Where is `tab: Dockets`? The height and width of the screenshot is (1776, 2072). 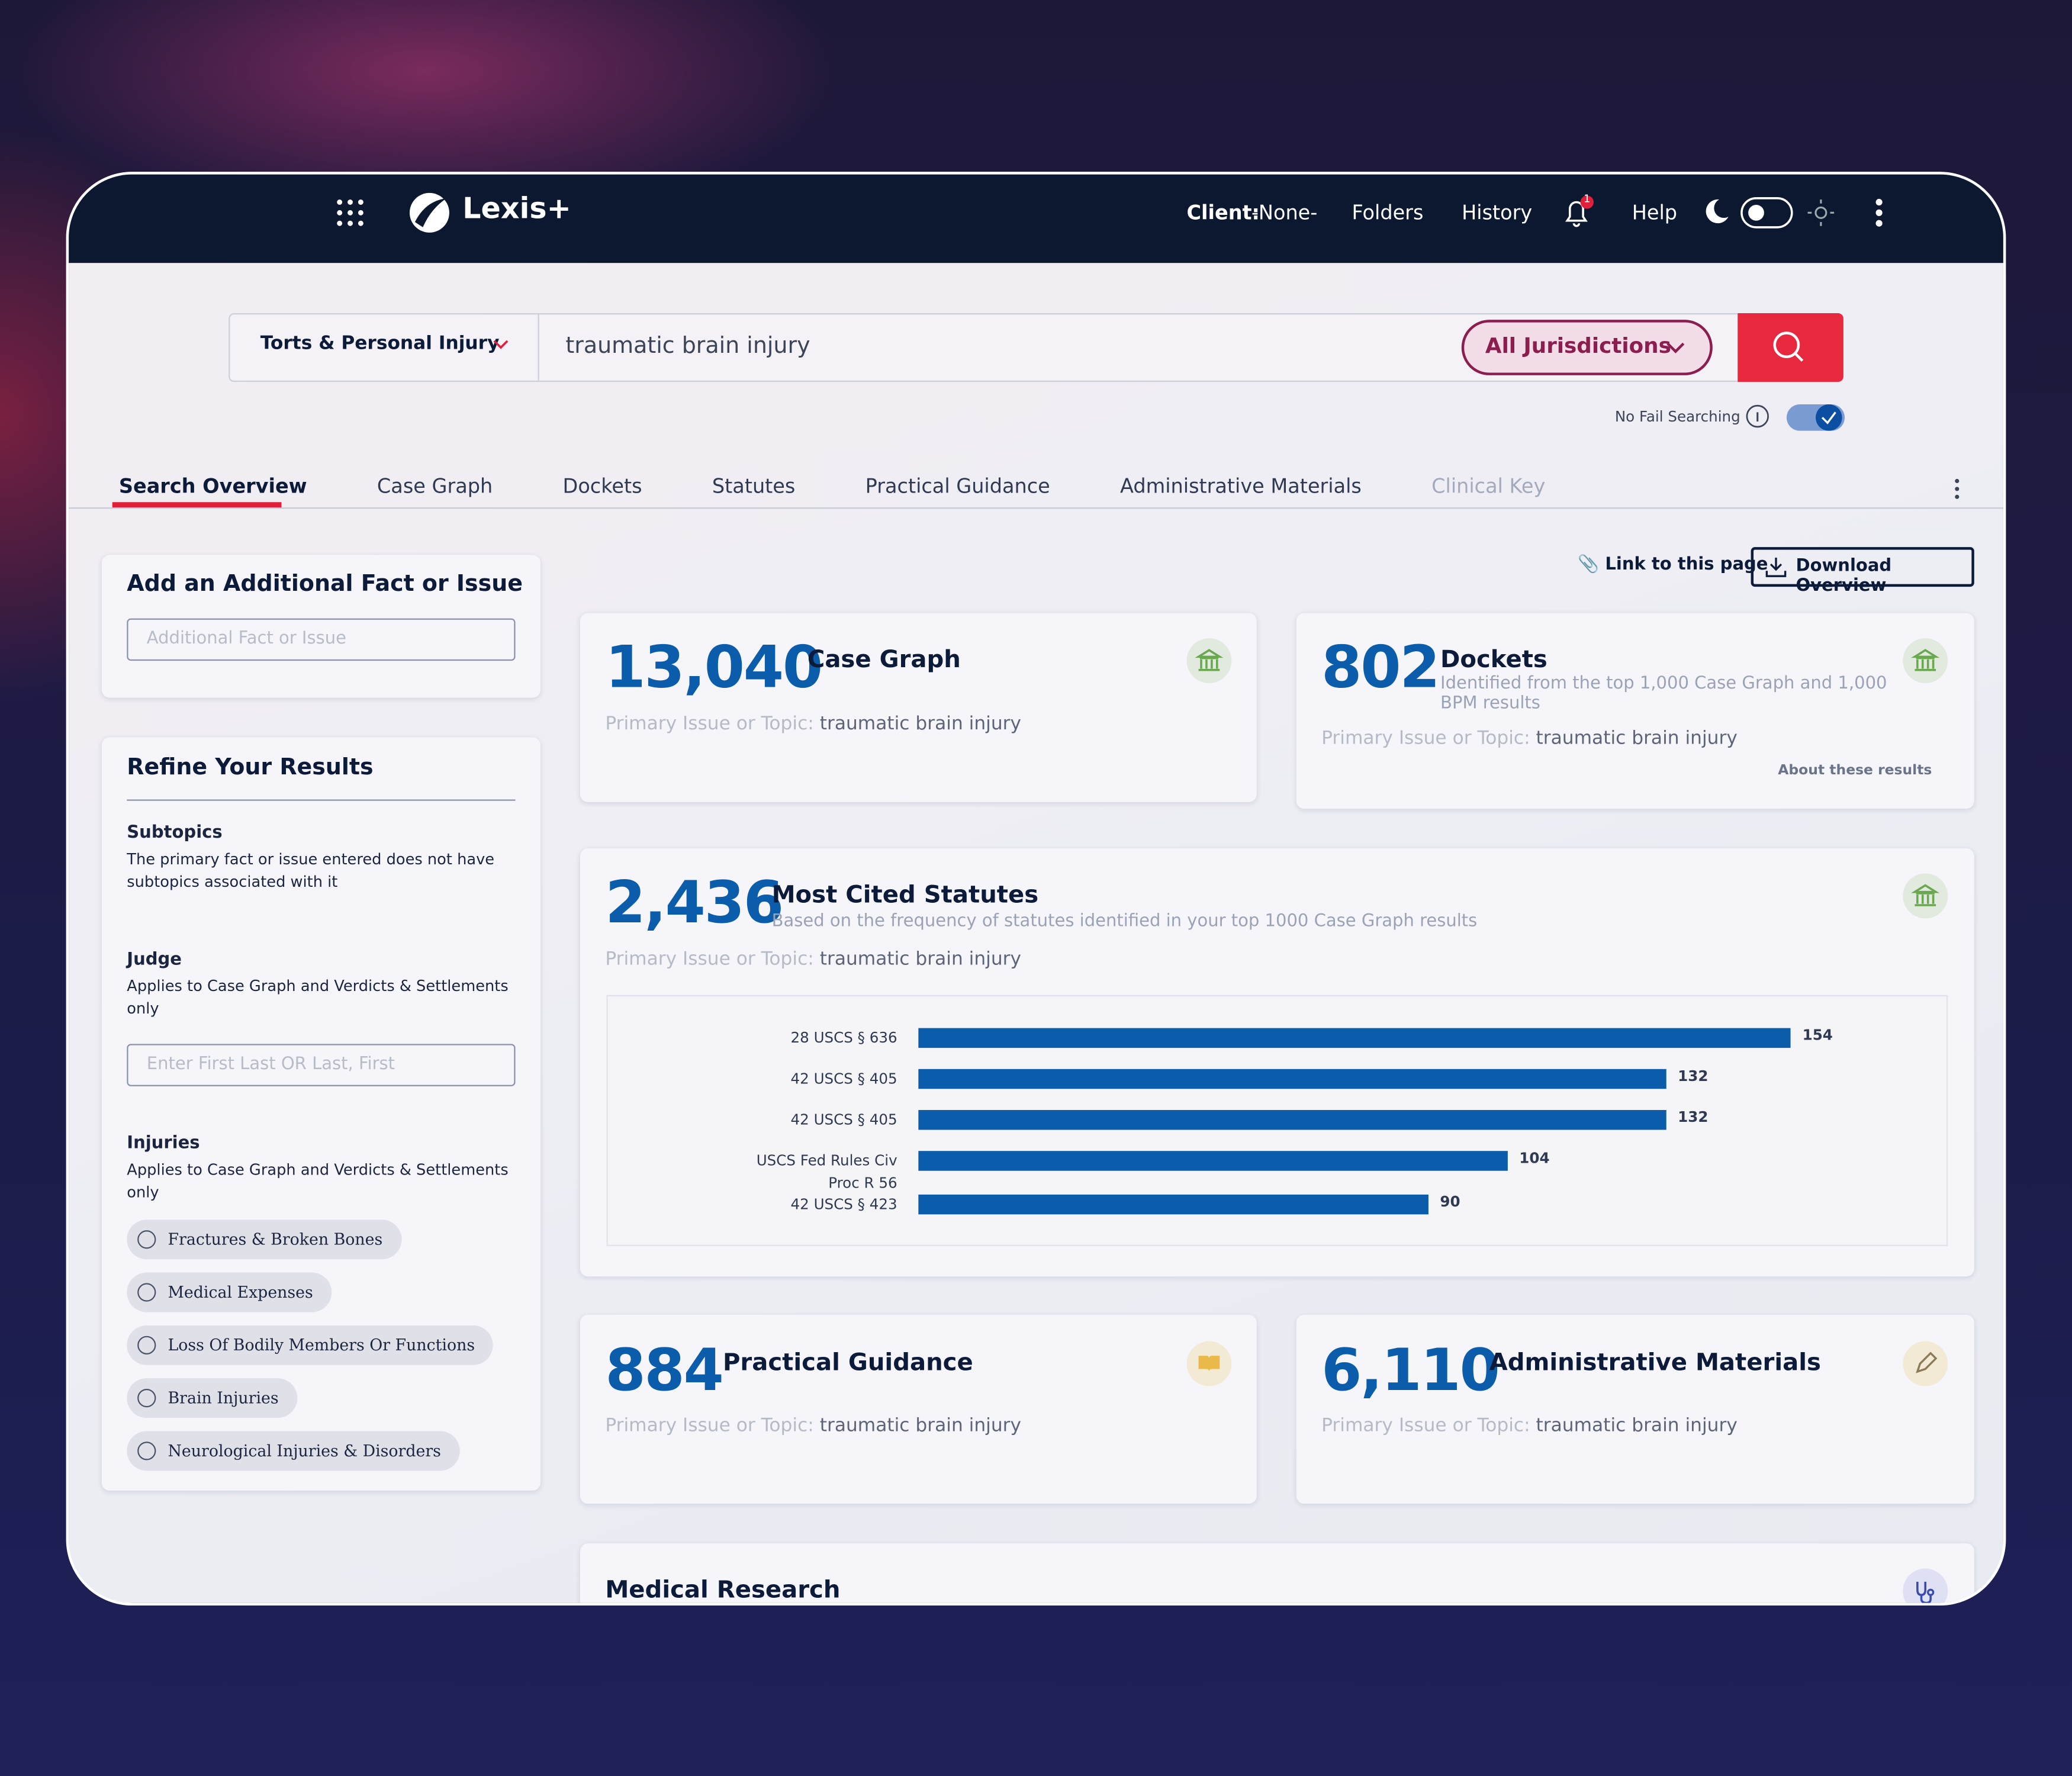
tab: Dockets is located at coordinates (602, 486).